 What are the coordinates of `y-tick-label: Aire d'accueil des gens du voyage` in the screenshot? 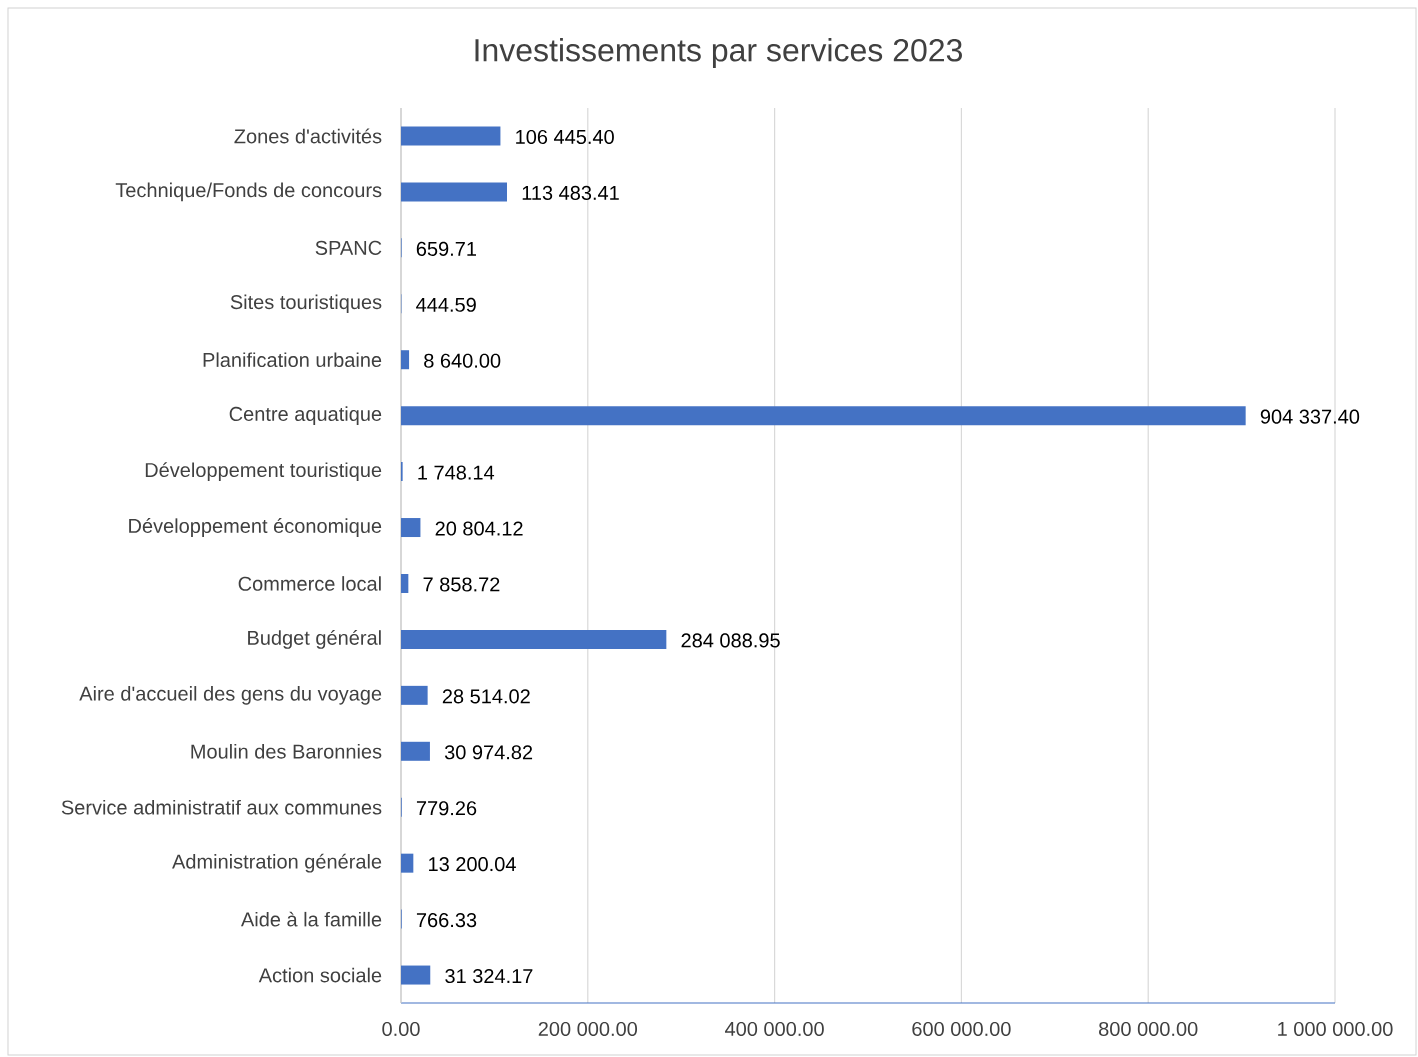 It's located at (230, 695).